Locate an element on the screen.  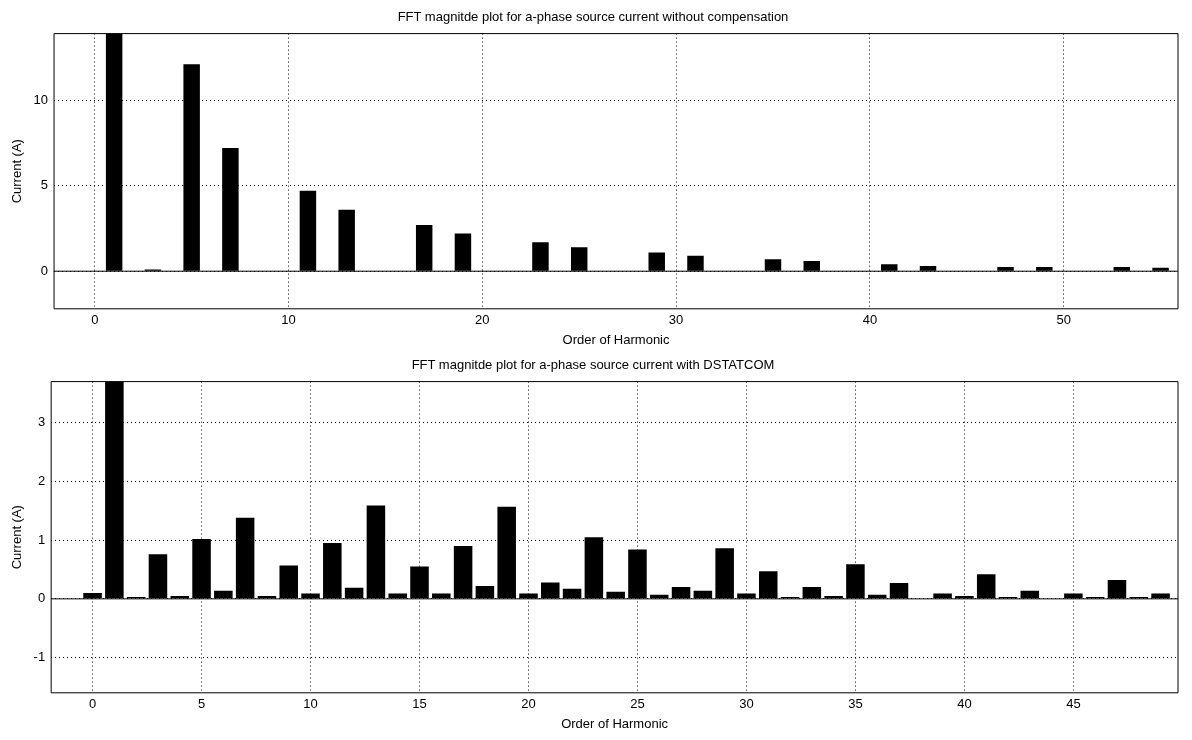
x-tick-label: 5 is located at coordinates (201, 704).